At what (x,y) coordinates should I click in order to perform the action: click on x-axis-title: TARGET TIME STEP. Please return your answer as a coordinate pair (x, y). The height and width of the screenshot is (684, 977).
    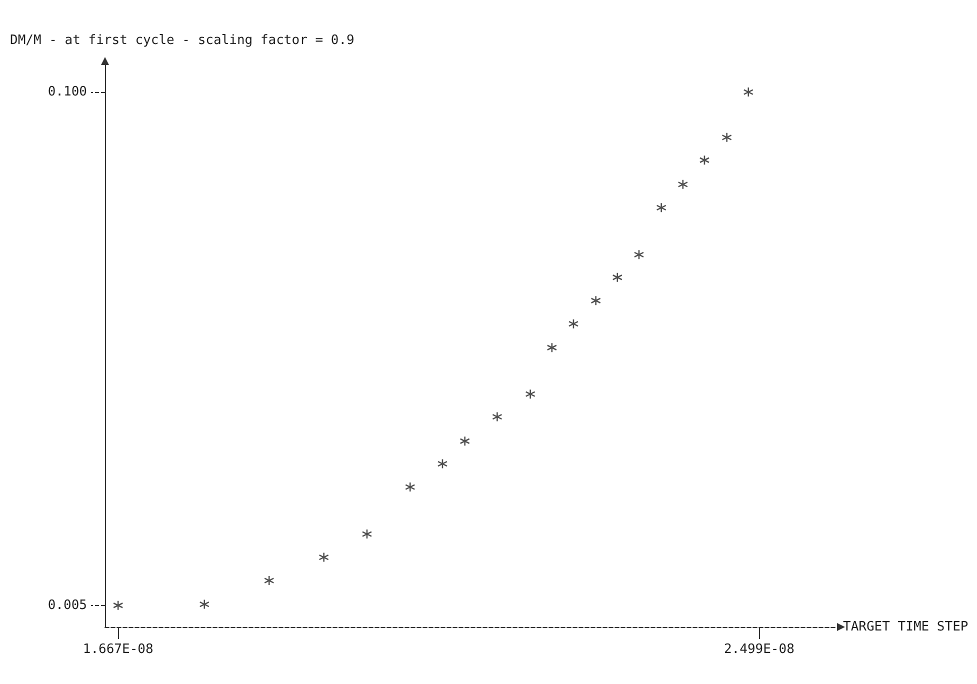
    Looking at the image, I should click on (905, 627).